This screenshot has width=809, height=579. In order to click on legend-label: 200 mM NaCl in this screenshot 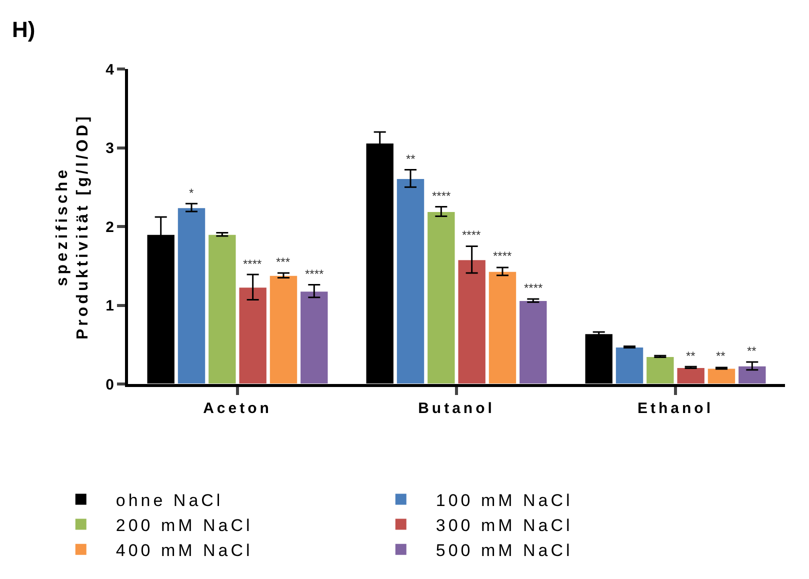, I will do `click(184, 525)`.